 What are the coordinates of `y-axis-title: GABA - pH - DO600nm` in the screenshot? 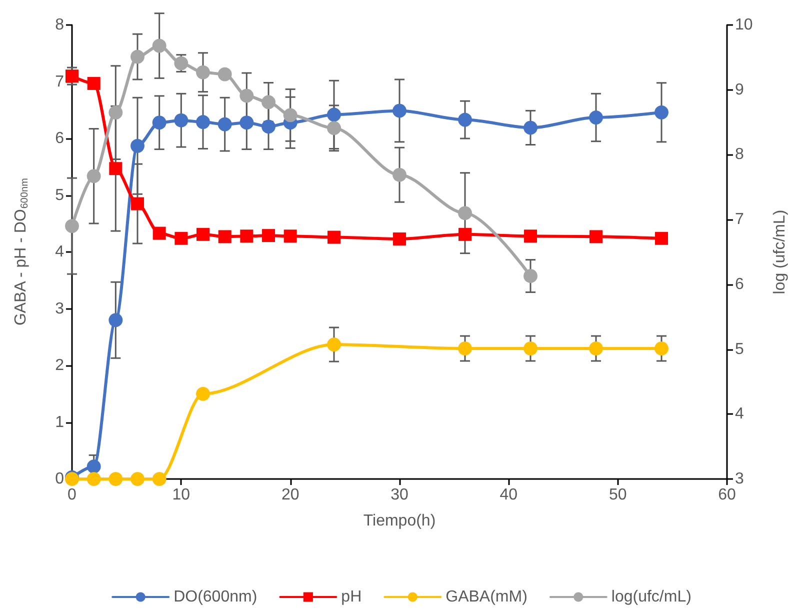 It's located at (21, 252).